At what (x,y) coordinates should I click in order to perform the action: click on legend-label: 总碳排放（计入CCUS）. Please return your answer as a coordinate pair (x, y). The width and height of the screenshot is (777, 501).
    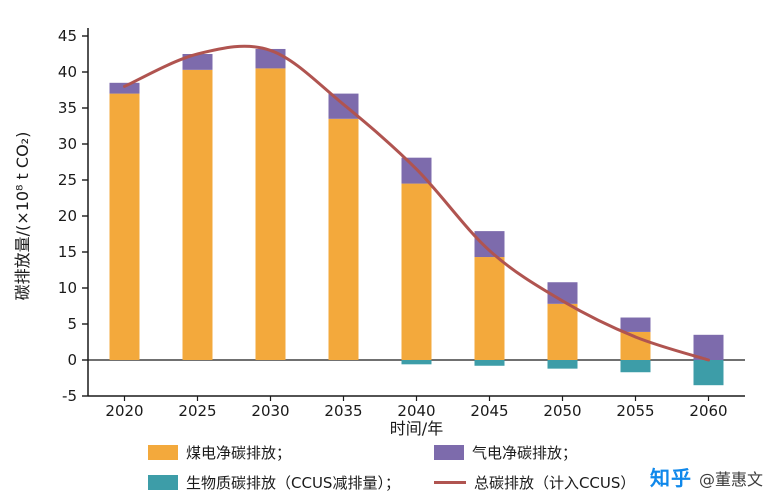
    Looking at the image, I should click on (554, 483).